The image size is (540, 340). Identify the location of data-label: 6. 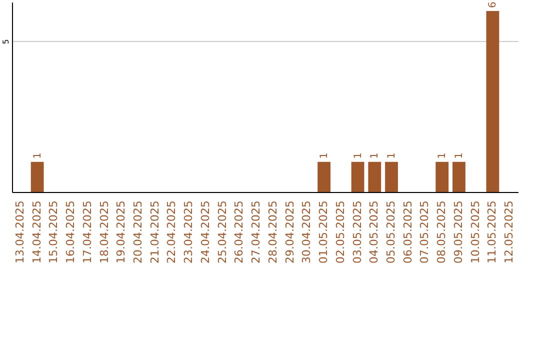
(493, 5).